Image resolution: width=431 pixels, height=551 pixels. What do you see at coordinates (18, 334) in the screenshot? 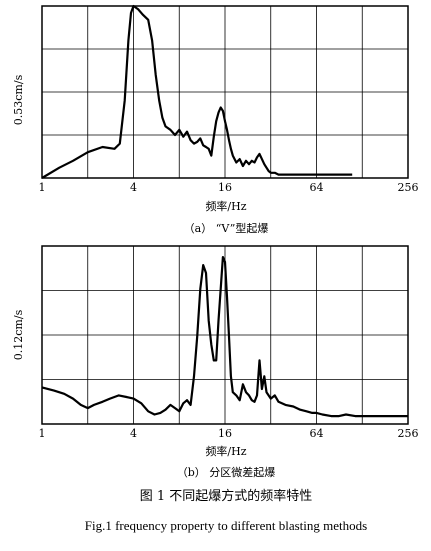
I see `chart-b-ylabel: 0.12cm/s` at bounding box center [18, 334].